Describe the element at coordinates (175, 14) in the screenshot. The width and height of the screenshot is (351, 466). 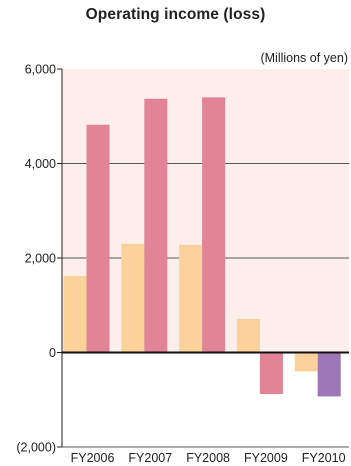
I see `chart-title: Operating income (loss)` at that location.